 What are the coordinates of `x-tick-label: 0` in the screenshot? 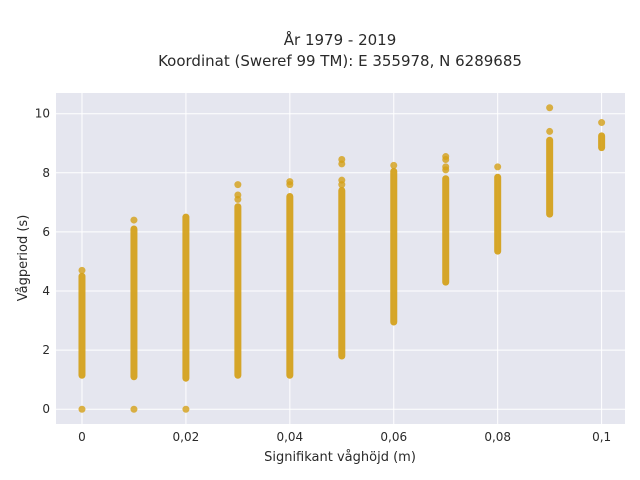 It's located at (82, 437).